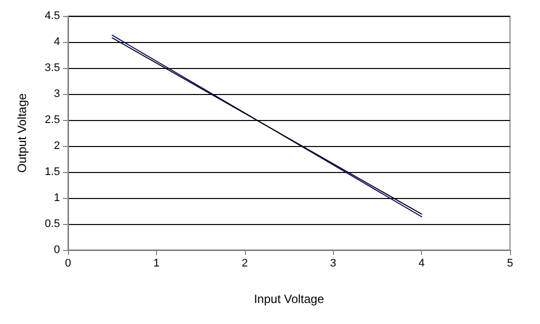  What do you see at coordinates (421, 264) in the screenshot?
I see `x-tick-label: 4` at bounding box center [421, 264].